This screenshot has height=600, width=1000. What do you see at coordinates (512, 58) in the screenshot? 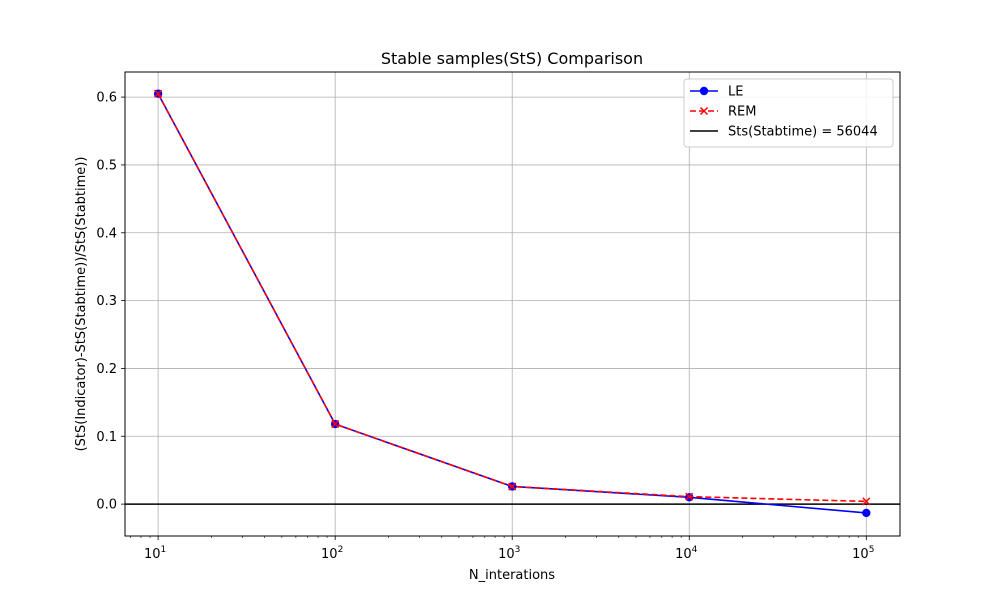
I see `chart-title: Stable samples(StS) Comparison` at bounding box center [512, 58].